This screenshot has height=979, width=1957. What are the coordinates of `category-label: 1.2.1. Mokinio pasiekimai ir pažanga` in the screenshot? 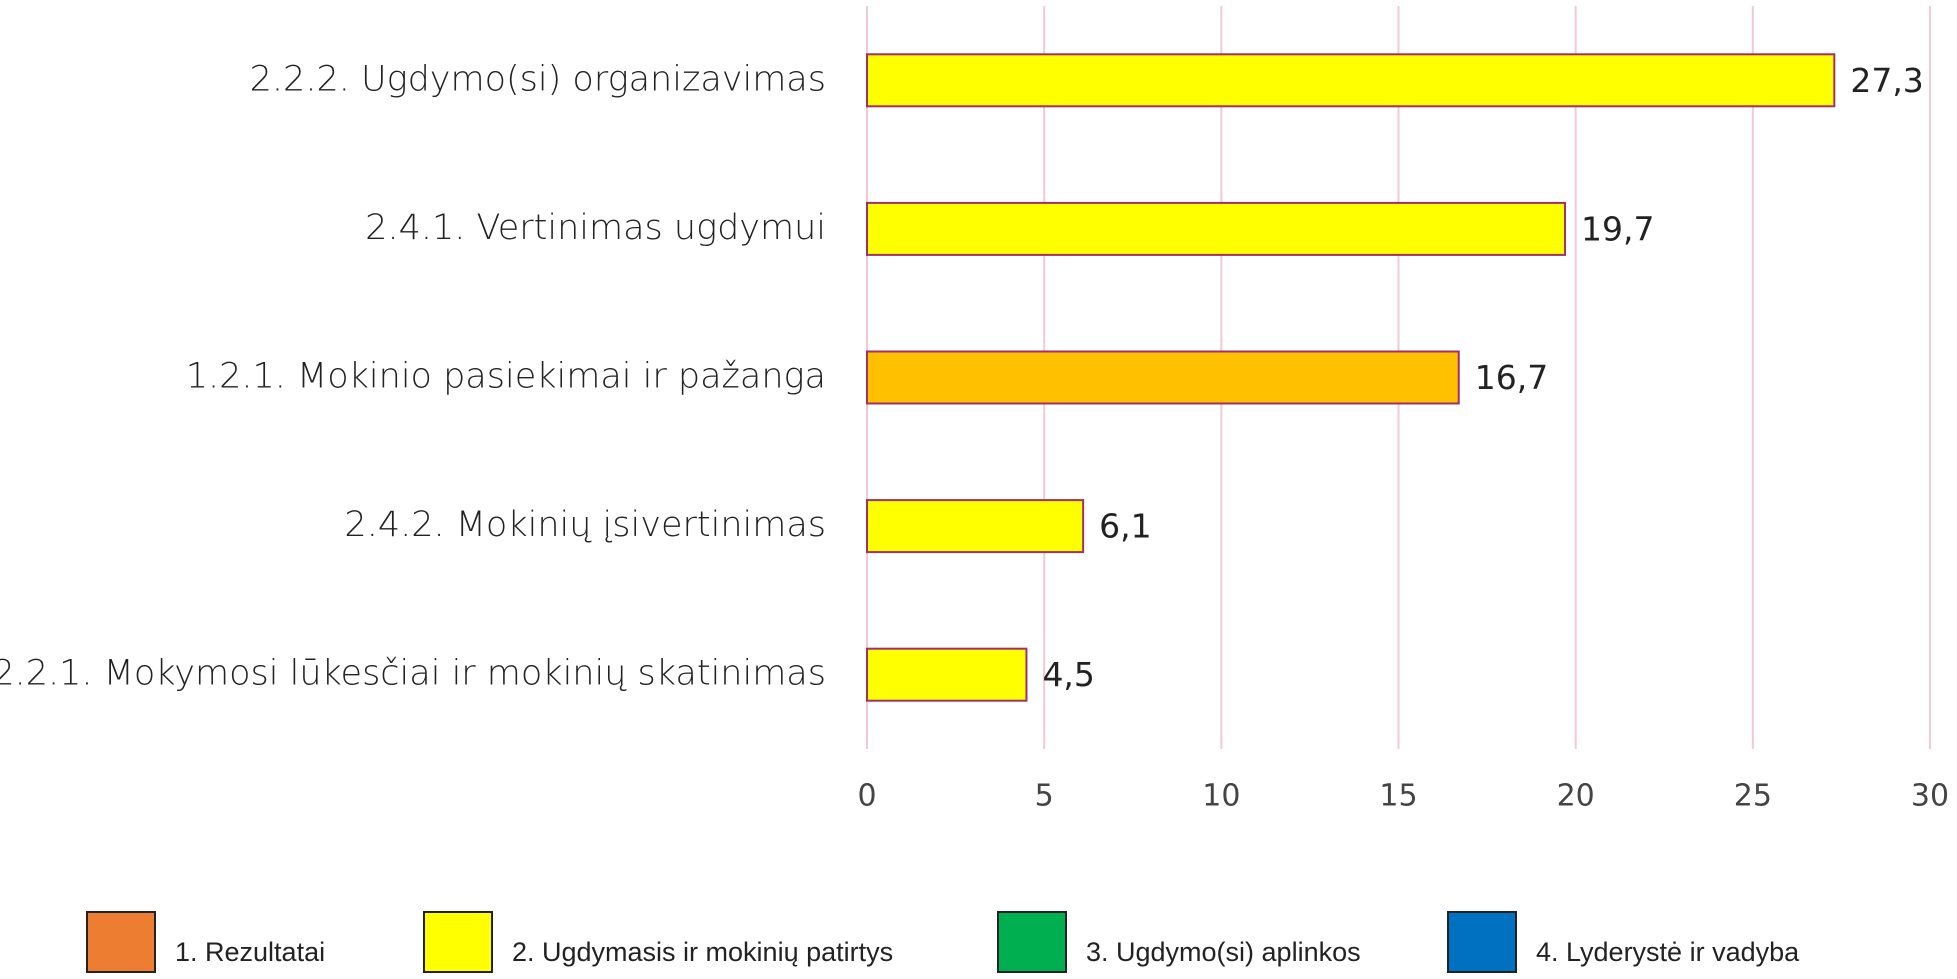 It's located at (506, 377).